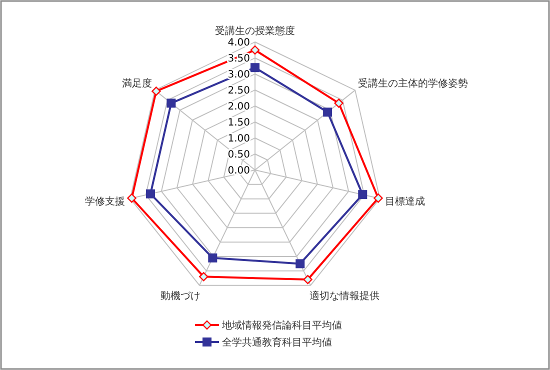 Image resolution: width=550 pixels, height=370 pixels. I want to click on y-tick-label: 2.00, so click(239, 107).